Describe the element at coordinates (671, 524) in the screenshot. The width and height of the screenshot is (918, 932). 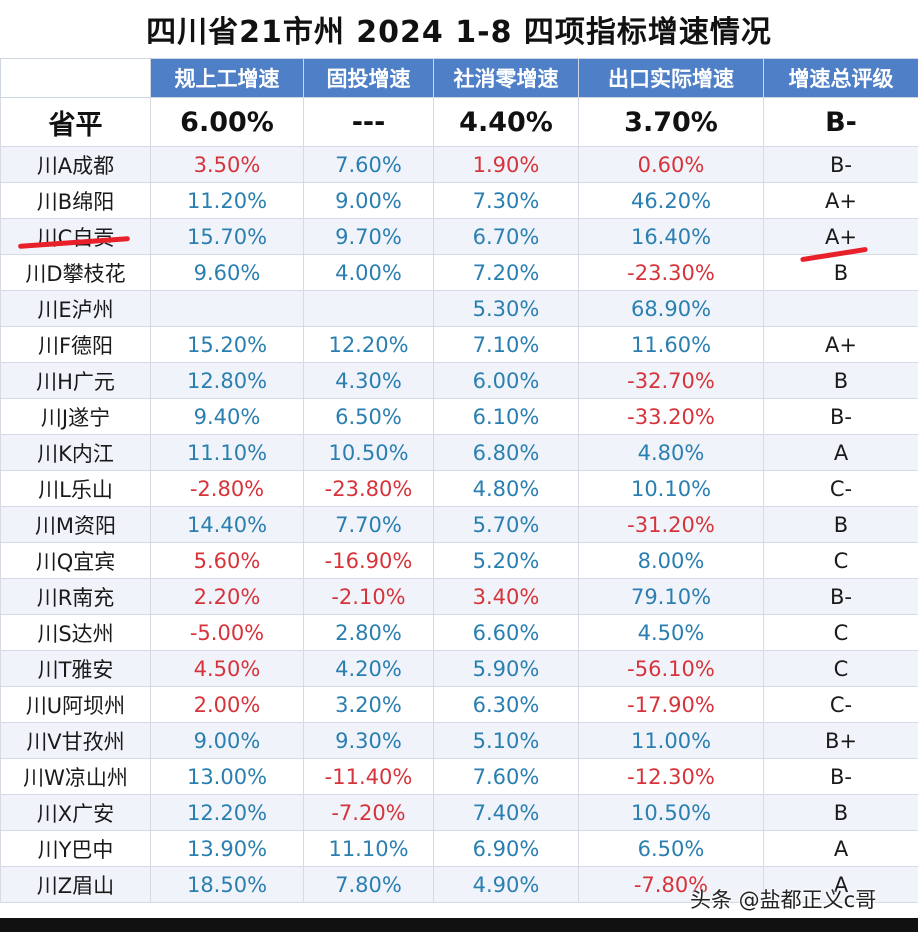
I see `cell-export: -31.20%` at that location.